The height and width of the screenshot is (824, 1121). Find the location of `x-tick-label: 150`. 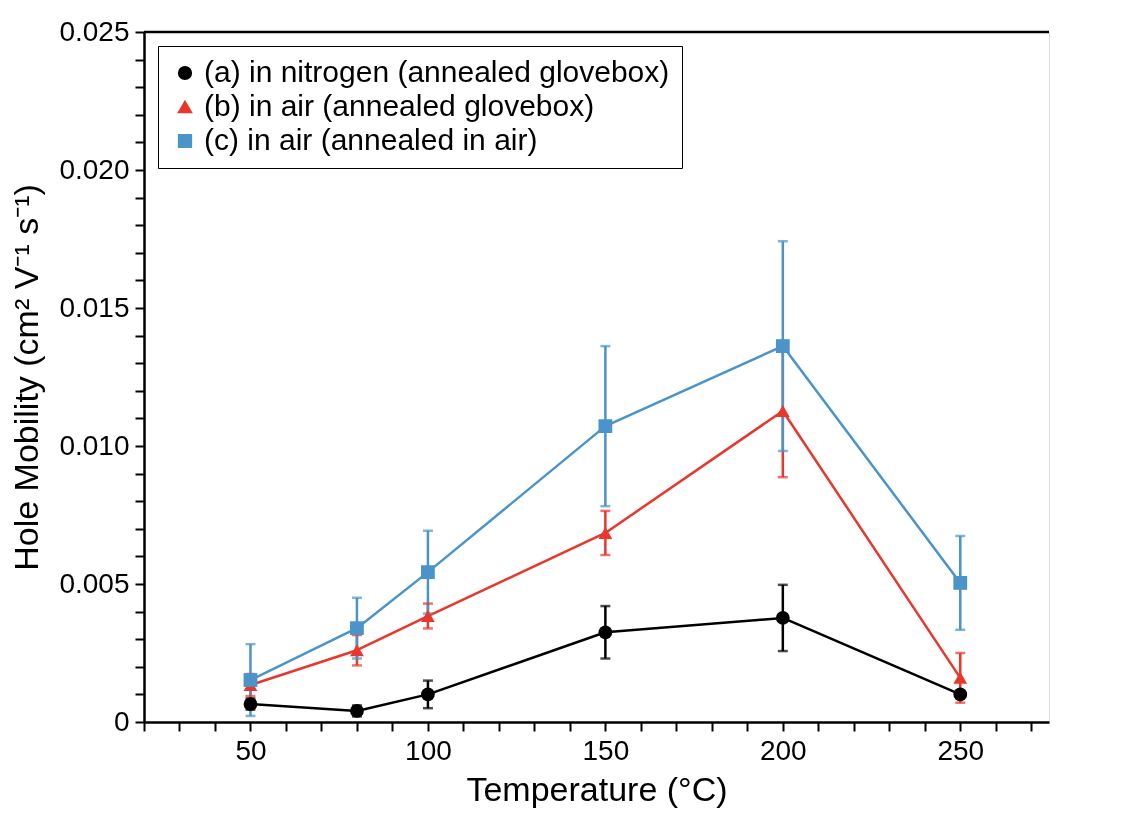

x-tick-label: 150 is located at coordinates (606, 750).